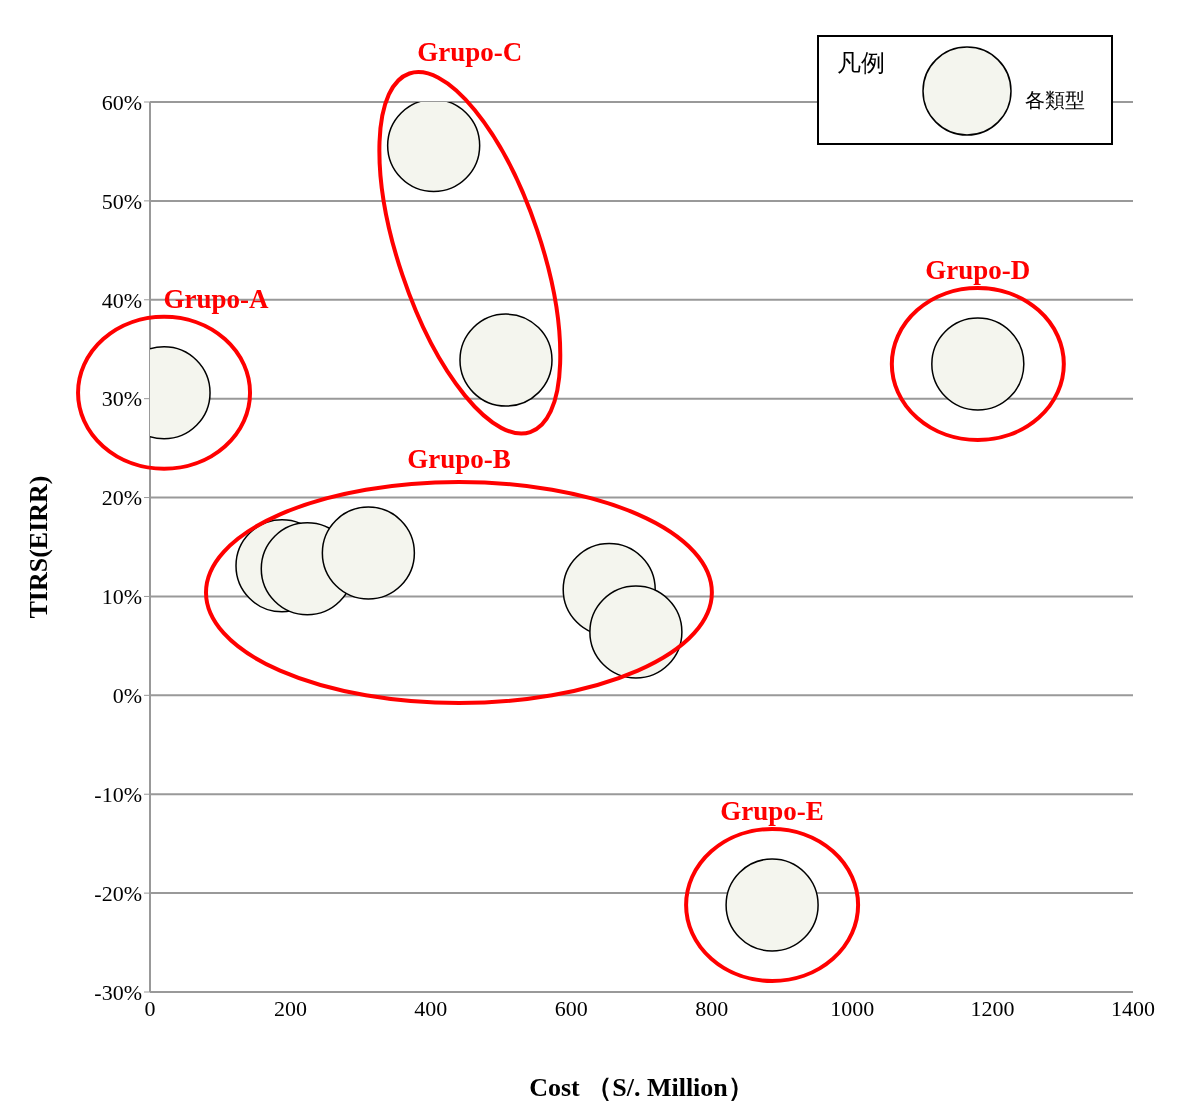  Describe the element at coordinates (1133, 1008) in the screenshot. I see `x-tick-label: 1400` at that location.